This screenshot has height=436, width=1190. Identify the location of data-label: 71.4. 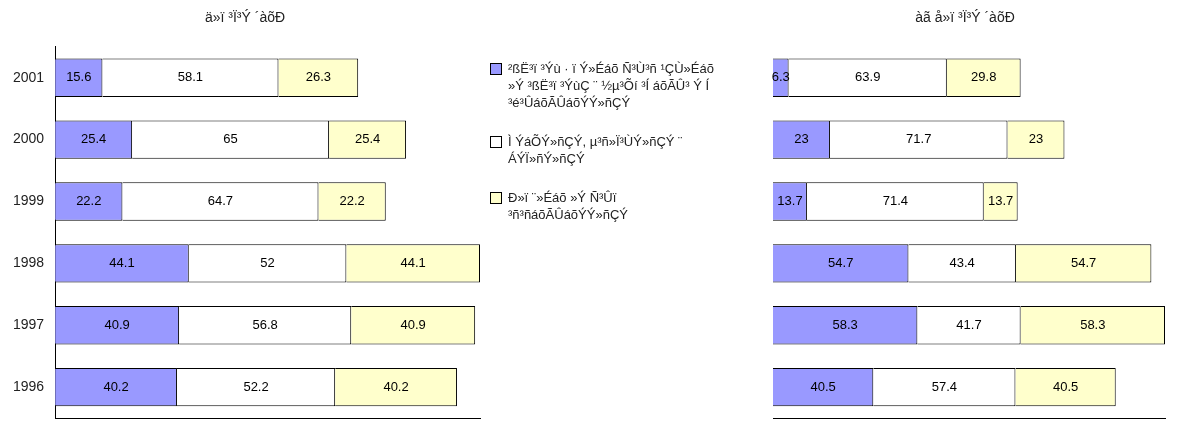
(895, 201).